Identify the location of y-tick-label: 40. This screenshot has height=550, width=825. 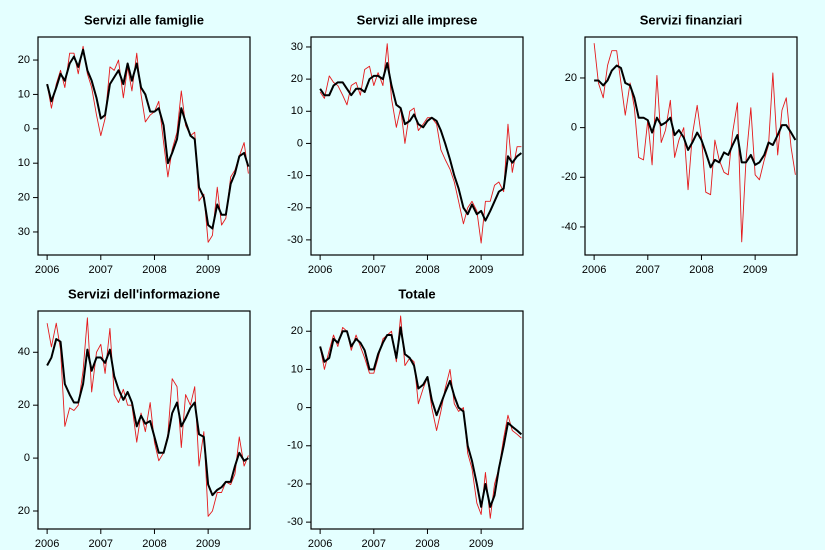
(24, 352).